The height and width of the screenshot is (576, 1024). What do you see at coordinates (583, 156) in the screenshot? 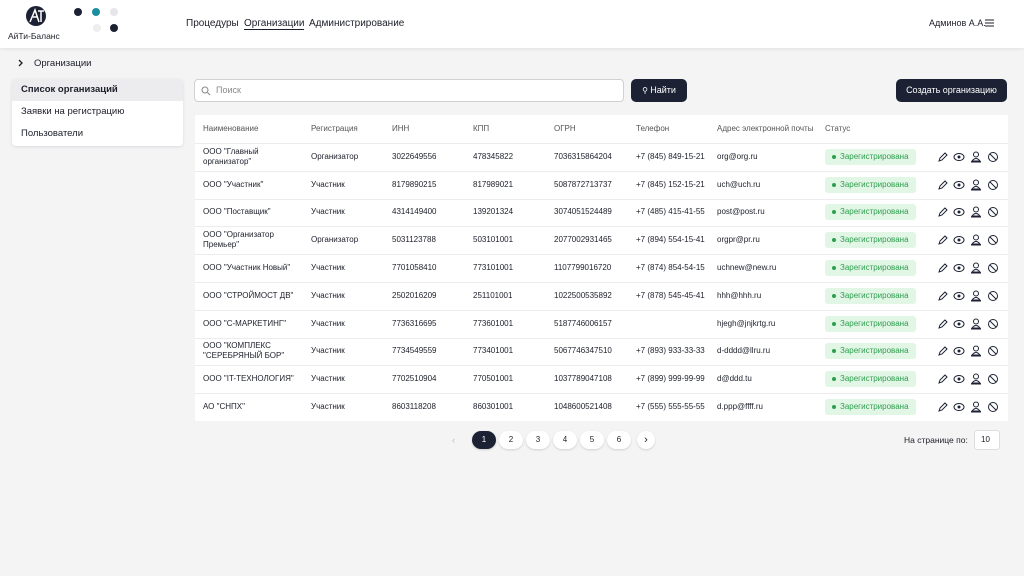
I see `table-cell: 7036315864204` at bounding box center [583, 156].